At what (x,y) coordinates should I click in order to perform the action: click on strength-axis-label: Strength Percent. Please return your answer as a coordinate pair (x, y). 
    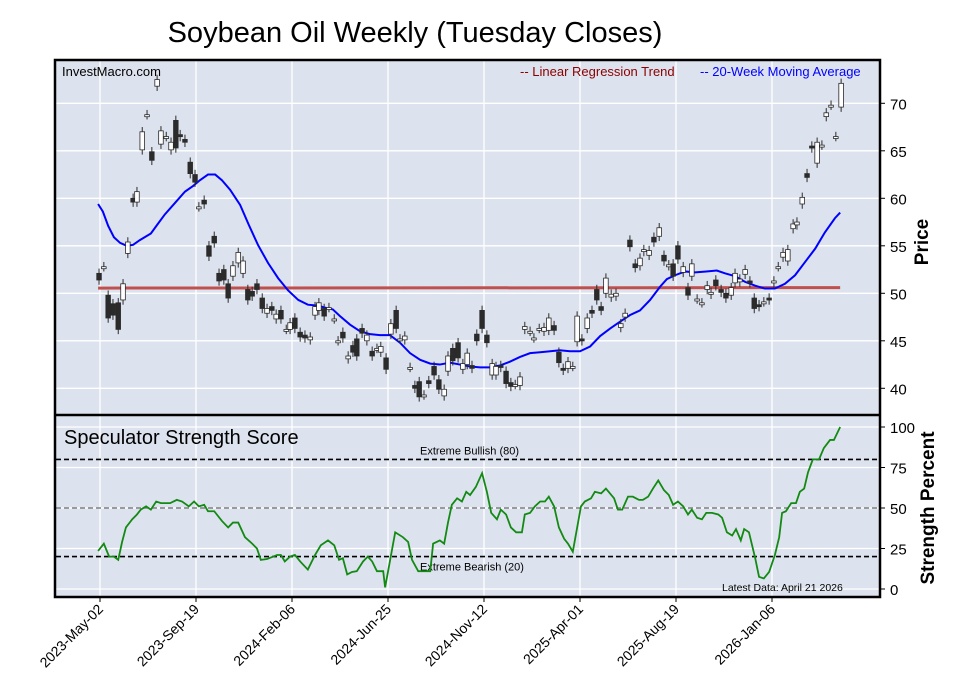
    Looking at the image, I should click on (928, 508).